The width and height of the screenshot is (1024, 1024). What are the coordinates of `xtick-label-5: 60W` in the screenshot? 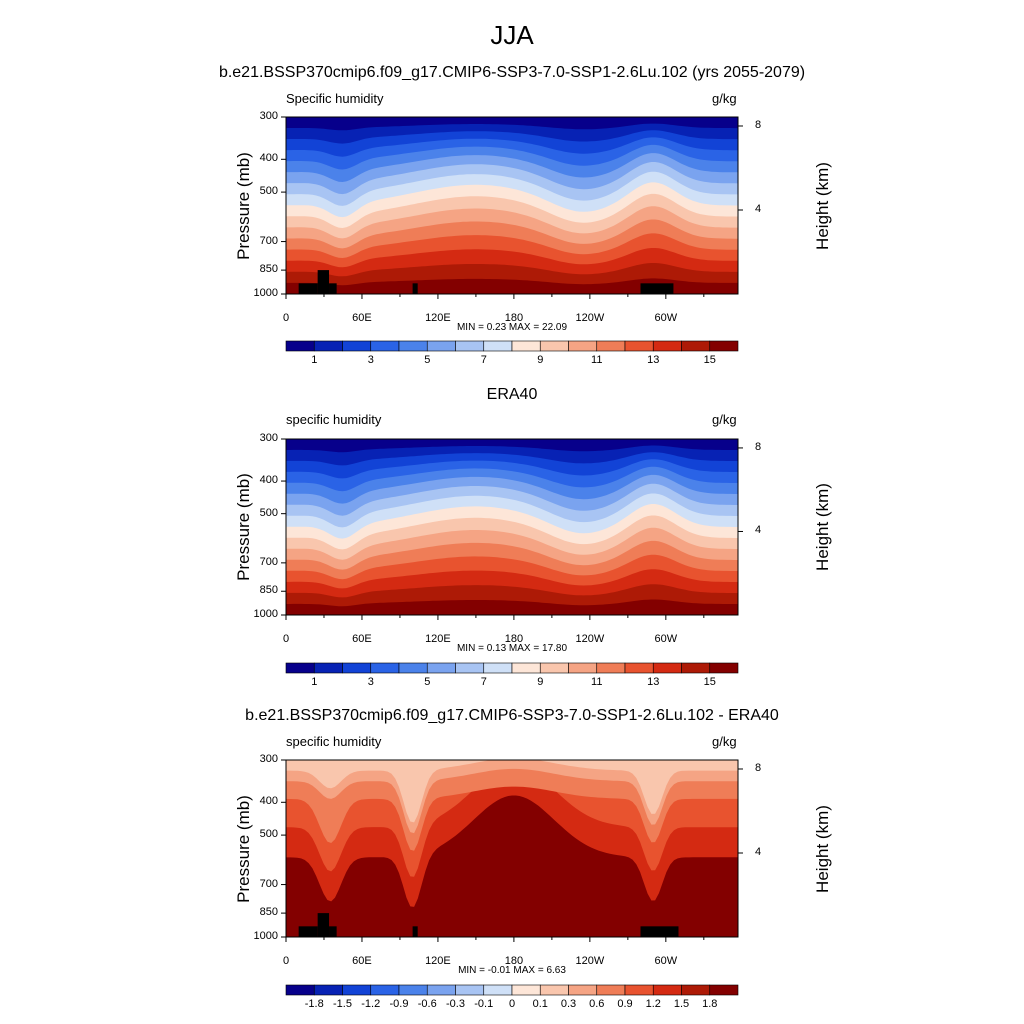 It's located at (666, 318).